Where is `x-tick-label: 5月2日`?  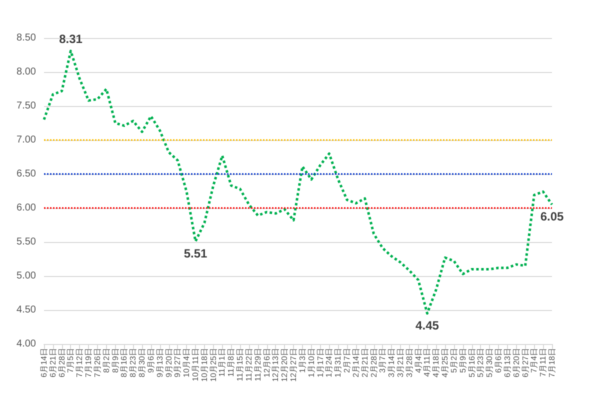 x-tick-label: 5月2日 is located at coordinates (453, 360).